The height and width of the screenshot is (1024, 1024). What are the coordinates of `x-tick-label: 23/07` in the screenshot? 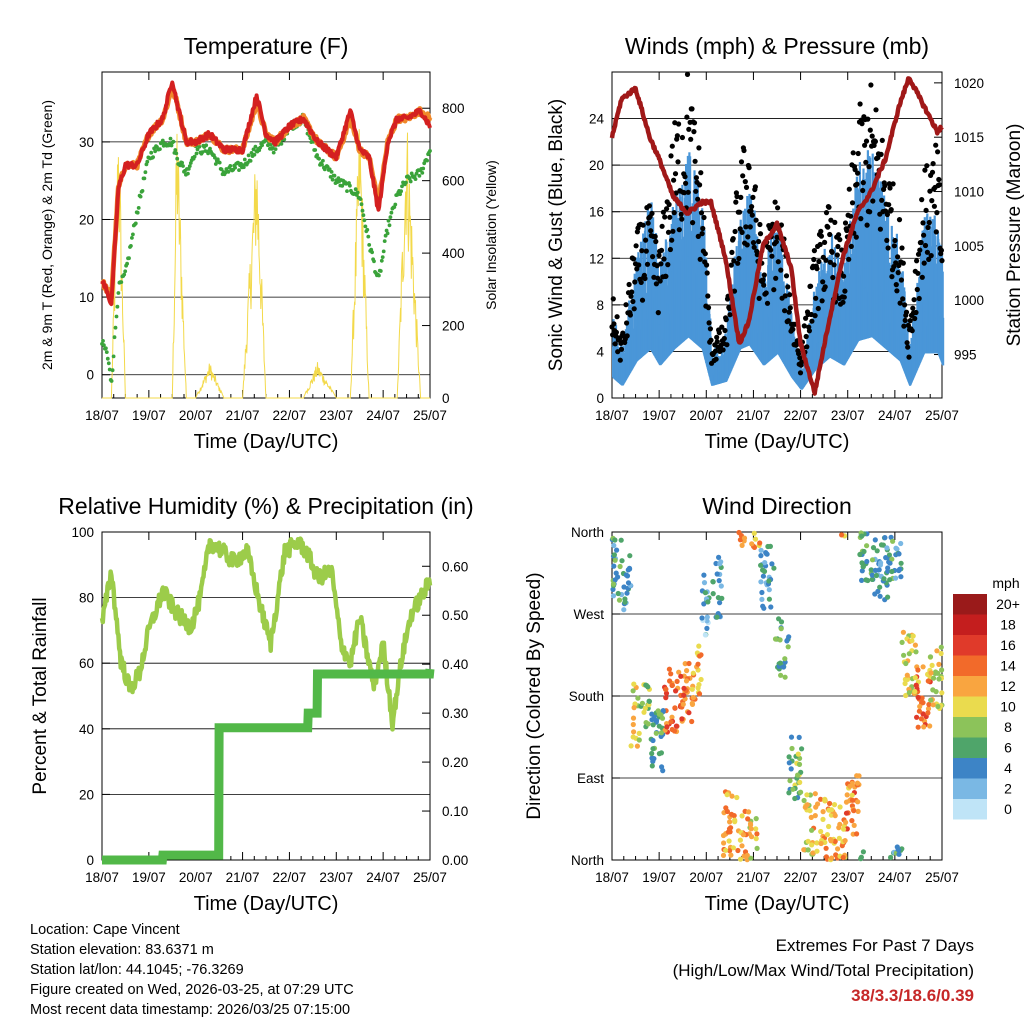 It's located at (848, 877).